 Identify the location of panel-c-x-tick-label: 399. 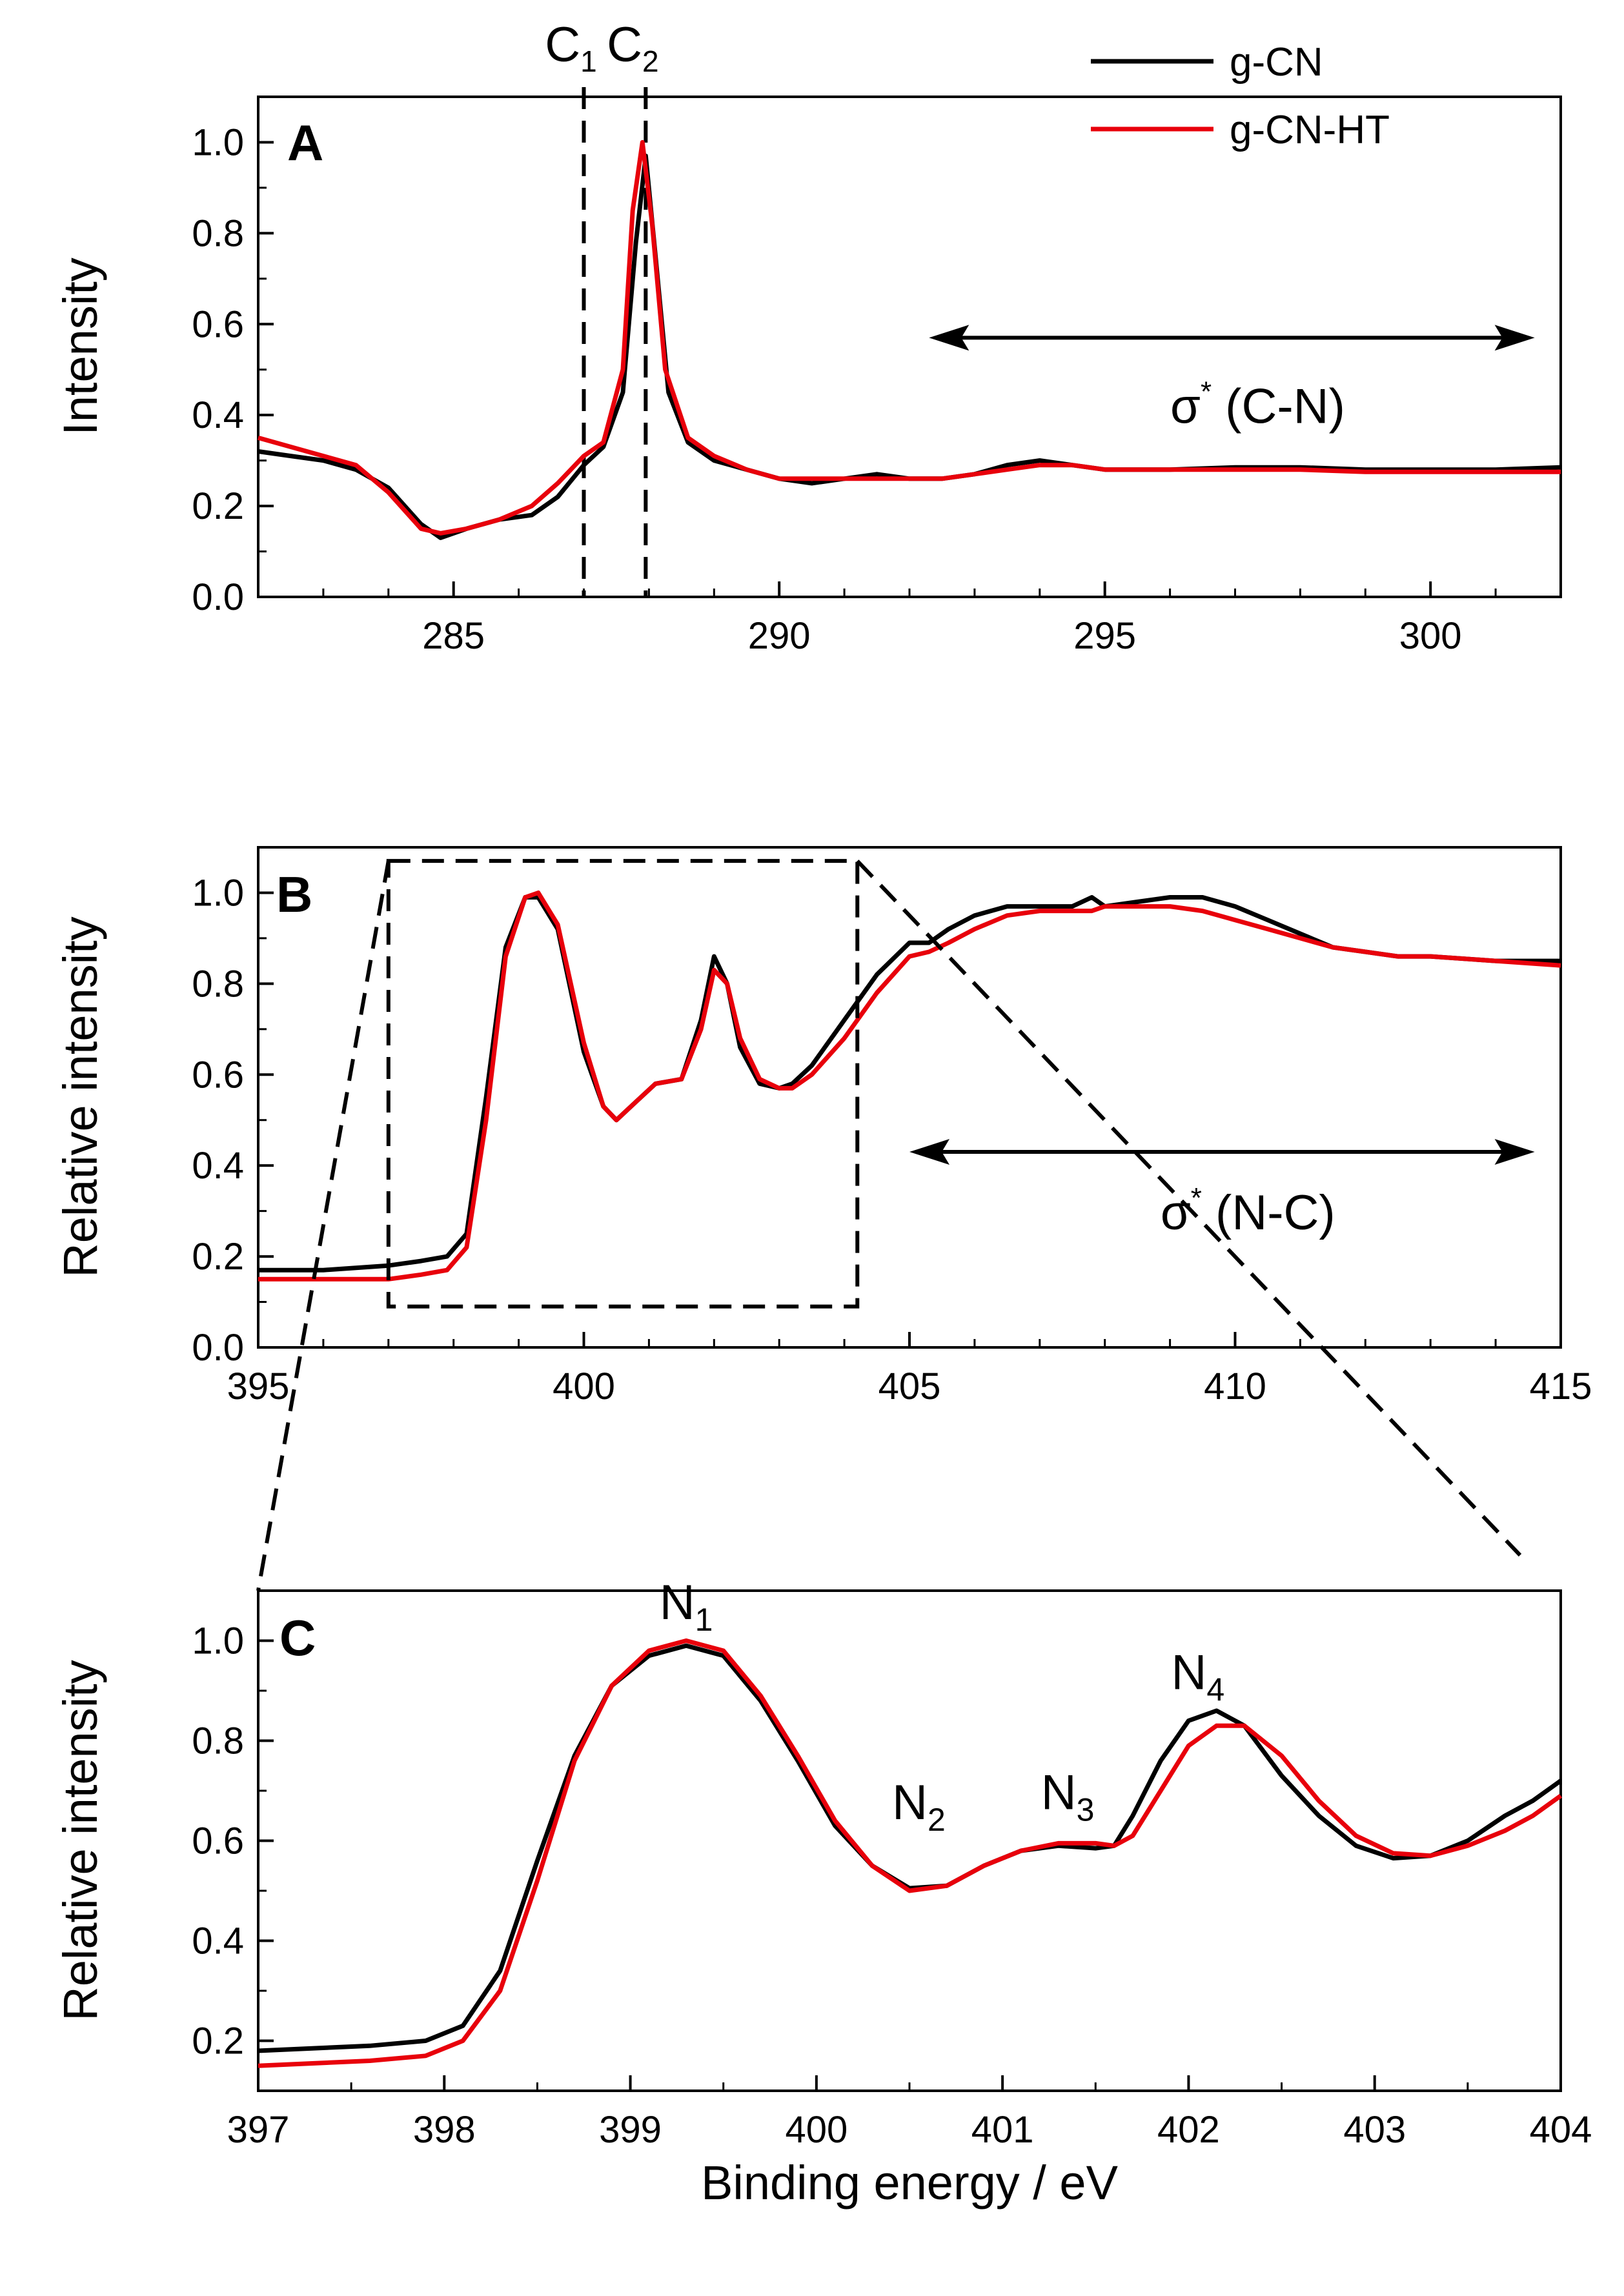
(630, 2130).